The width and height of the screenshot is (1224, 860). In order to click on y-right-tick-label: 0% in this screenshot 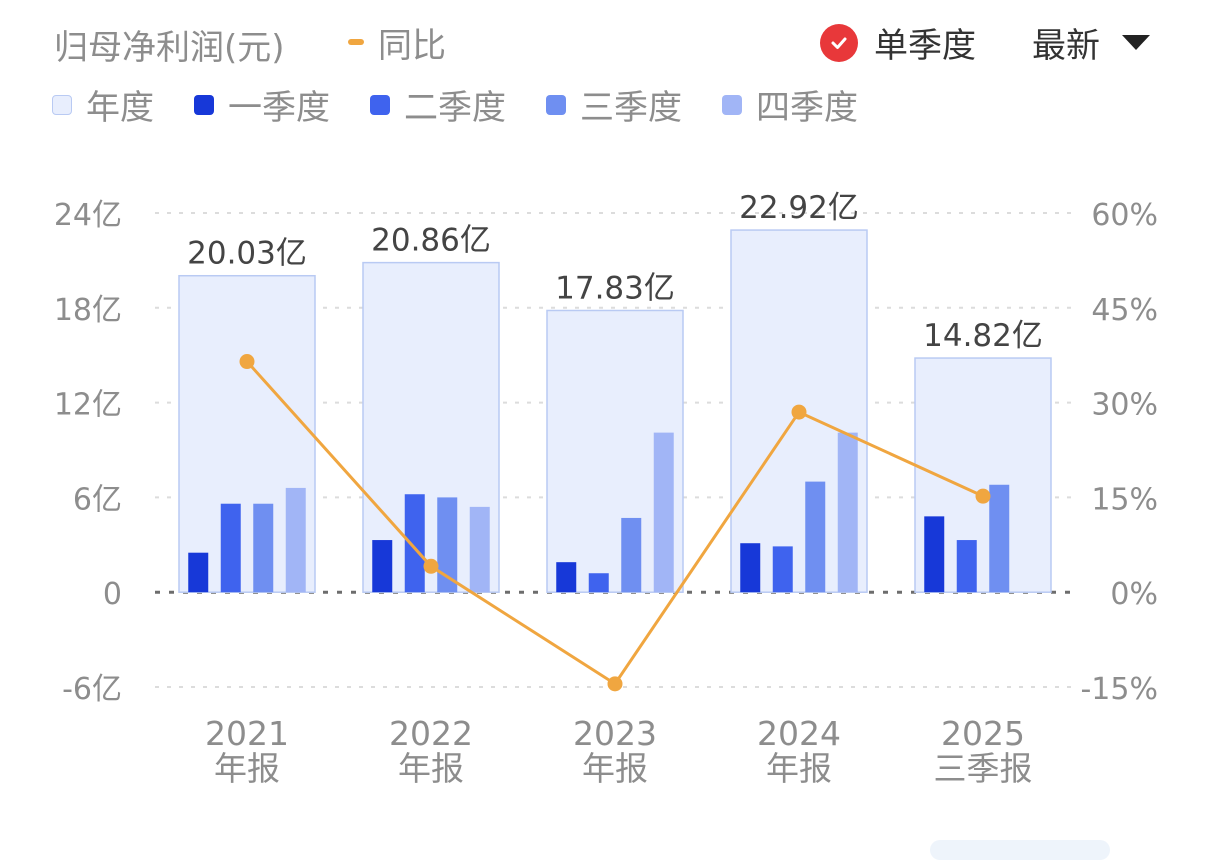, I will do `click(1134, 594)`.